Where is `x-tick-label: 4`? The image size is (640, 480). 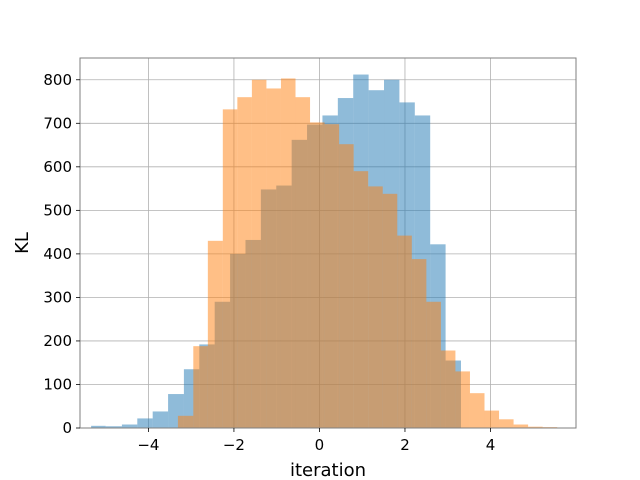 x-tick-label: 4 is located at coordinates (491, 445).